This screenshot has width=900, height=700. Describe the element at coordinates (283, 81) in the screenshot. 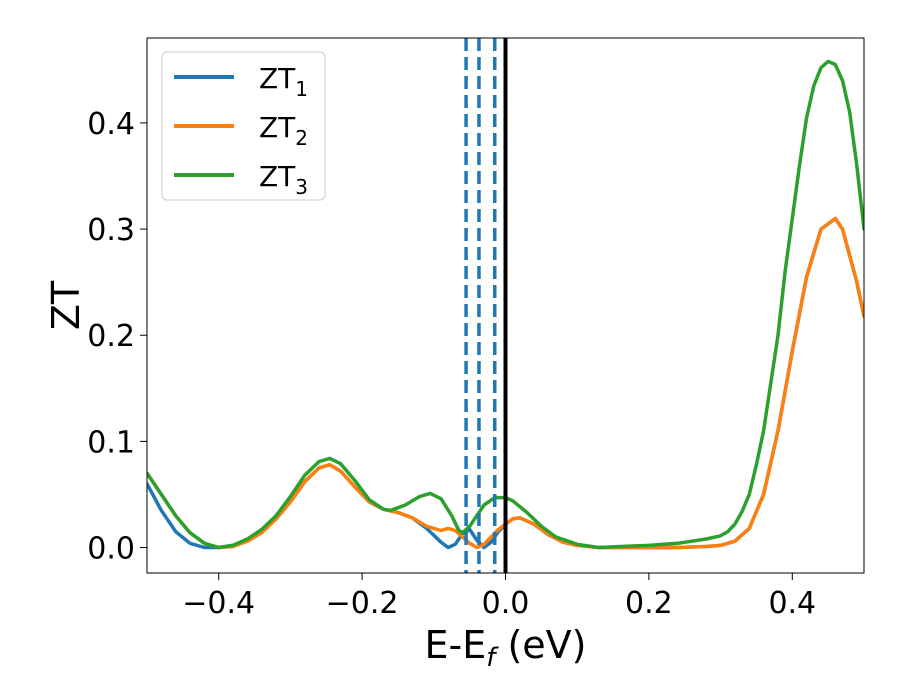

I see `legend-label-zt1: ZT1` at that location.